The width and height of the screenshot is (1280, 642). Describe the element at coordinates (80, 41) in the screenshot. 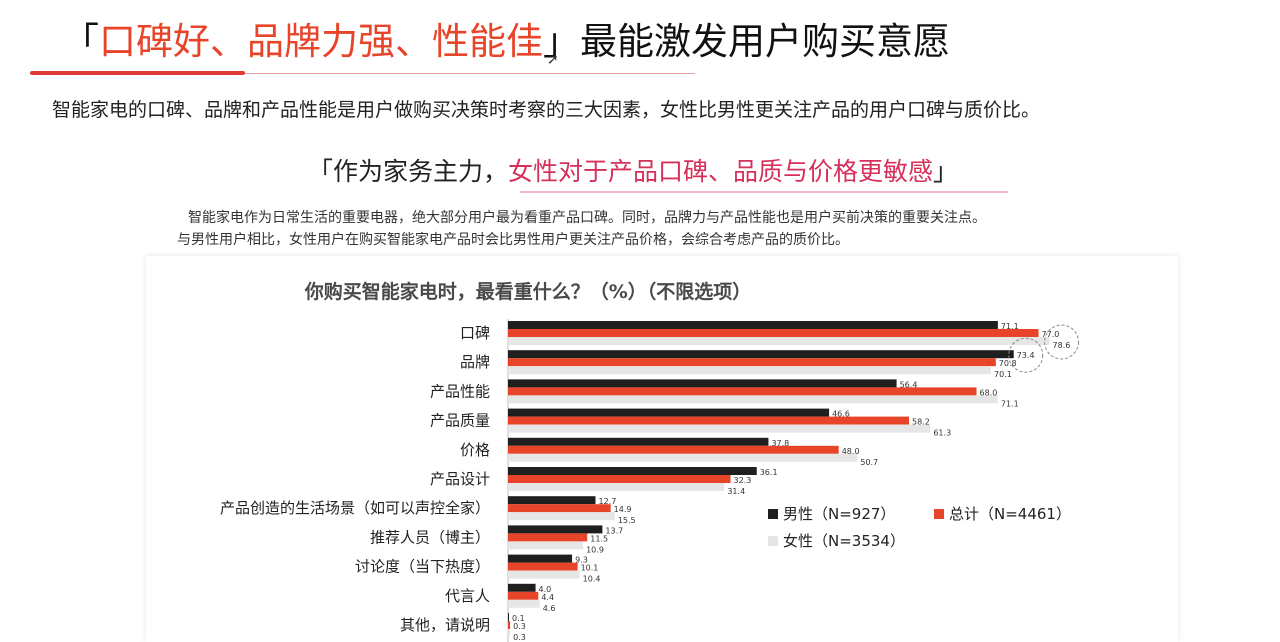

I see `title-bracket-open: 「` at that location.